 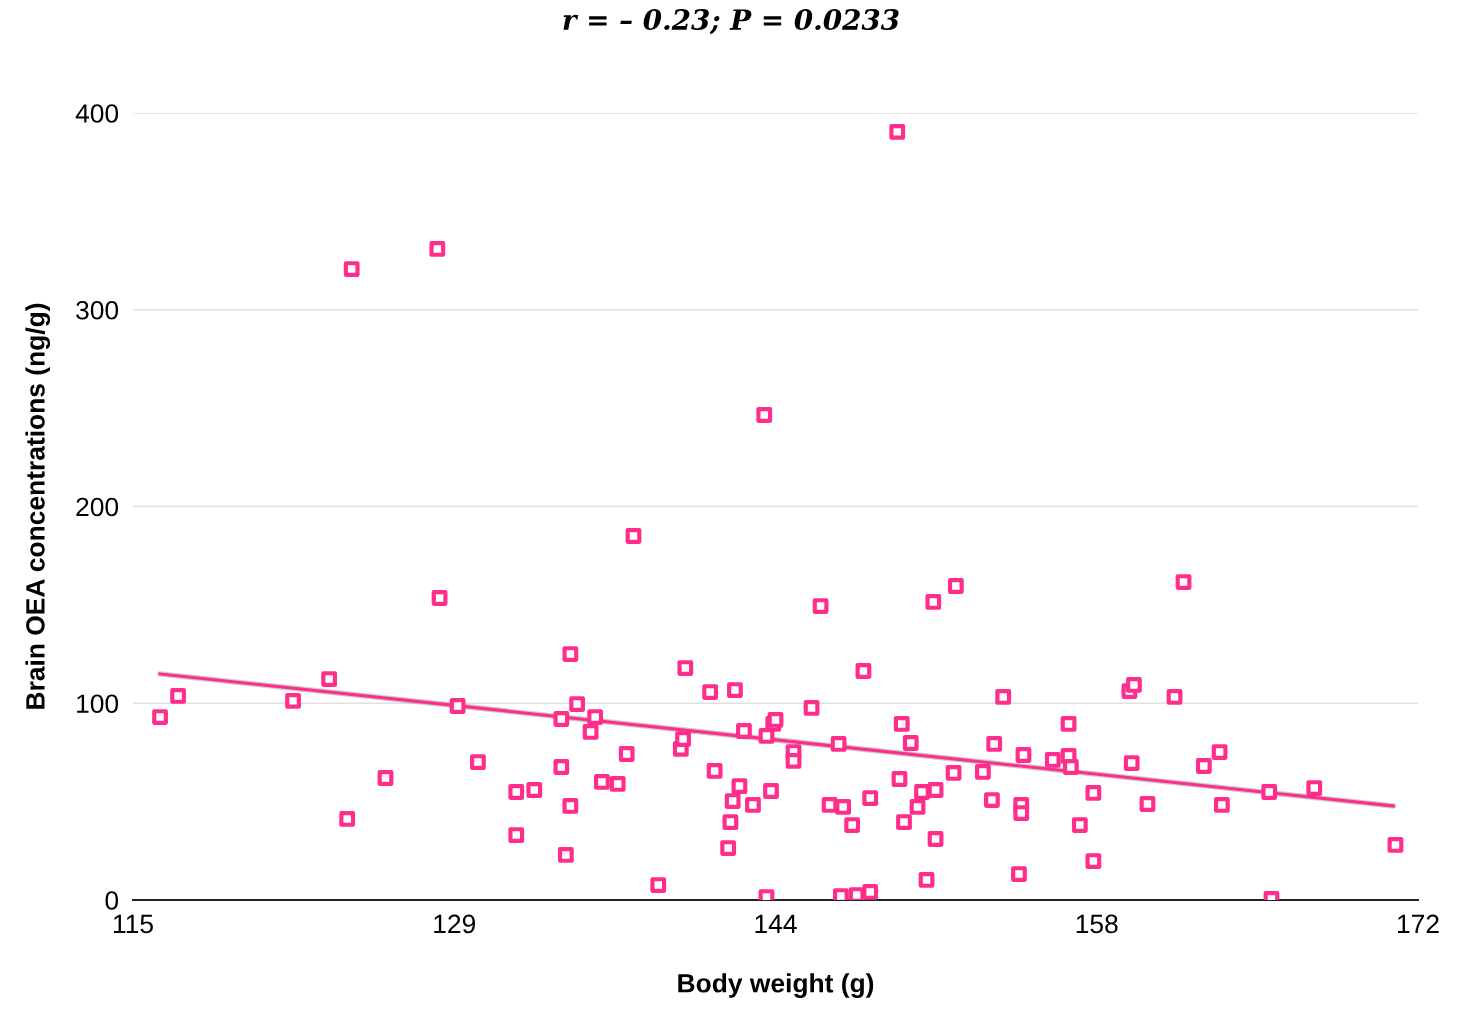 I want to click on x-tick-label: 172, so click(x=1418, y=924).